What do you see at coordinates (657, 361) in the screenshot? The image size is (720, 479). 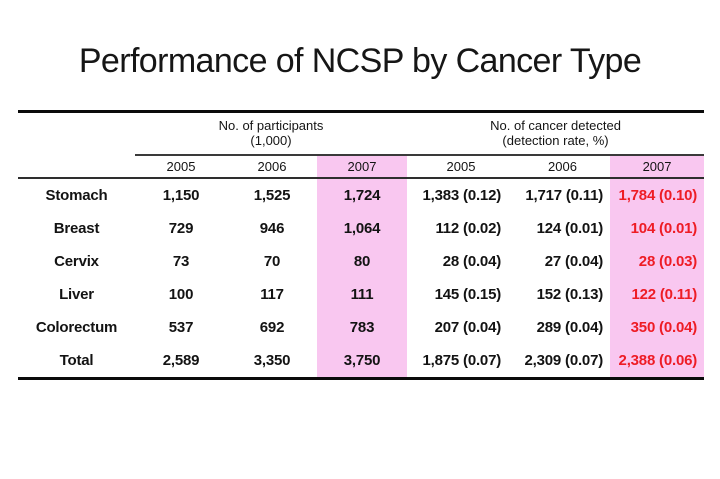 I see `detected-cell-highlight: 2,388 (0.06)` at bounding box center [657, 361].